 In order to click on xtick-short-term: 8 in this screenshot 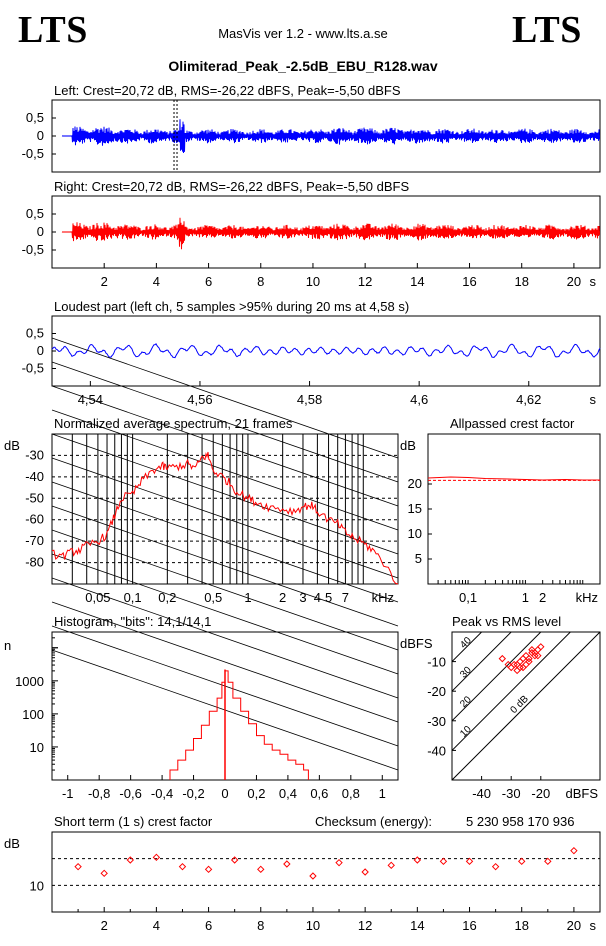, I will do `click(260, 925)`.